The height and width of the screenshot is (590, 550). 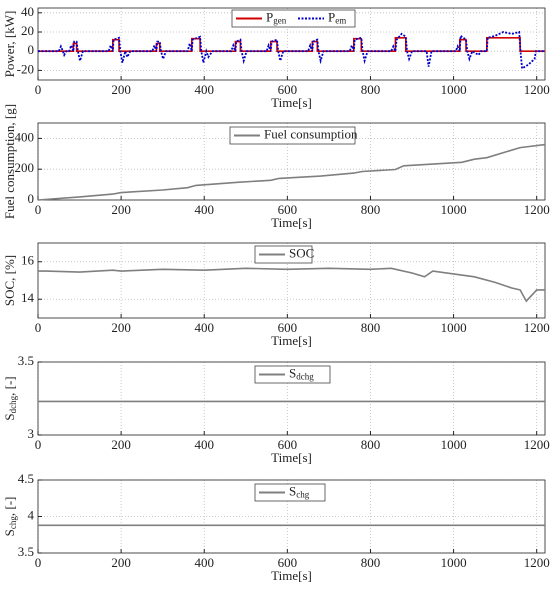 What do you see at coordinates (305, 377) in the screenshot?
I see `legend-sub: dchg` at bounding box center [305, 377].